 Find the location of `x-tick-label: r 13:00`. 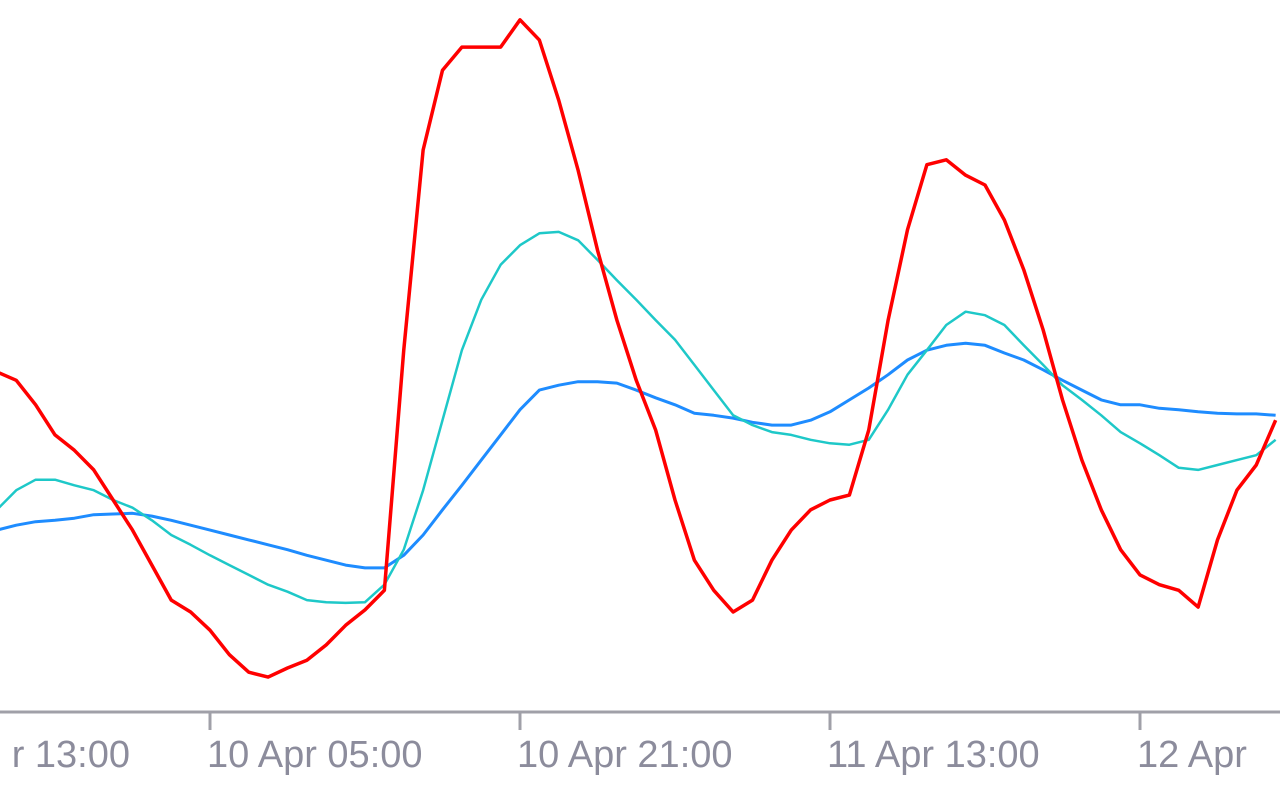

x-tick-label: r 13:00 is located at coordinates (71, 755).